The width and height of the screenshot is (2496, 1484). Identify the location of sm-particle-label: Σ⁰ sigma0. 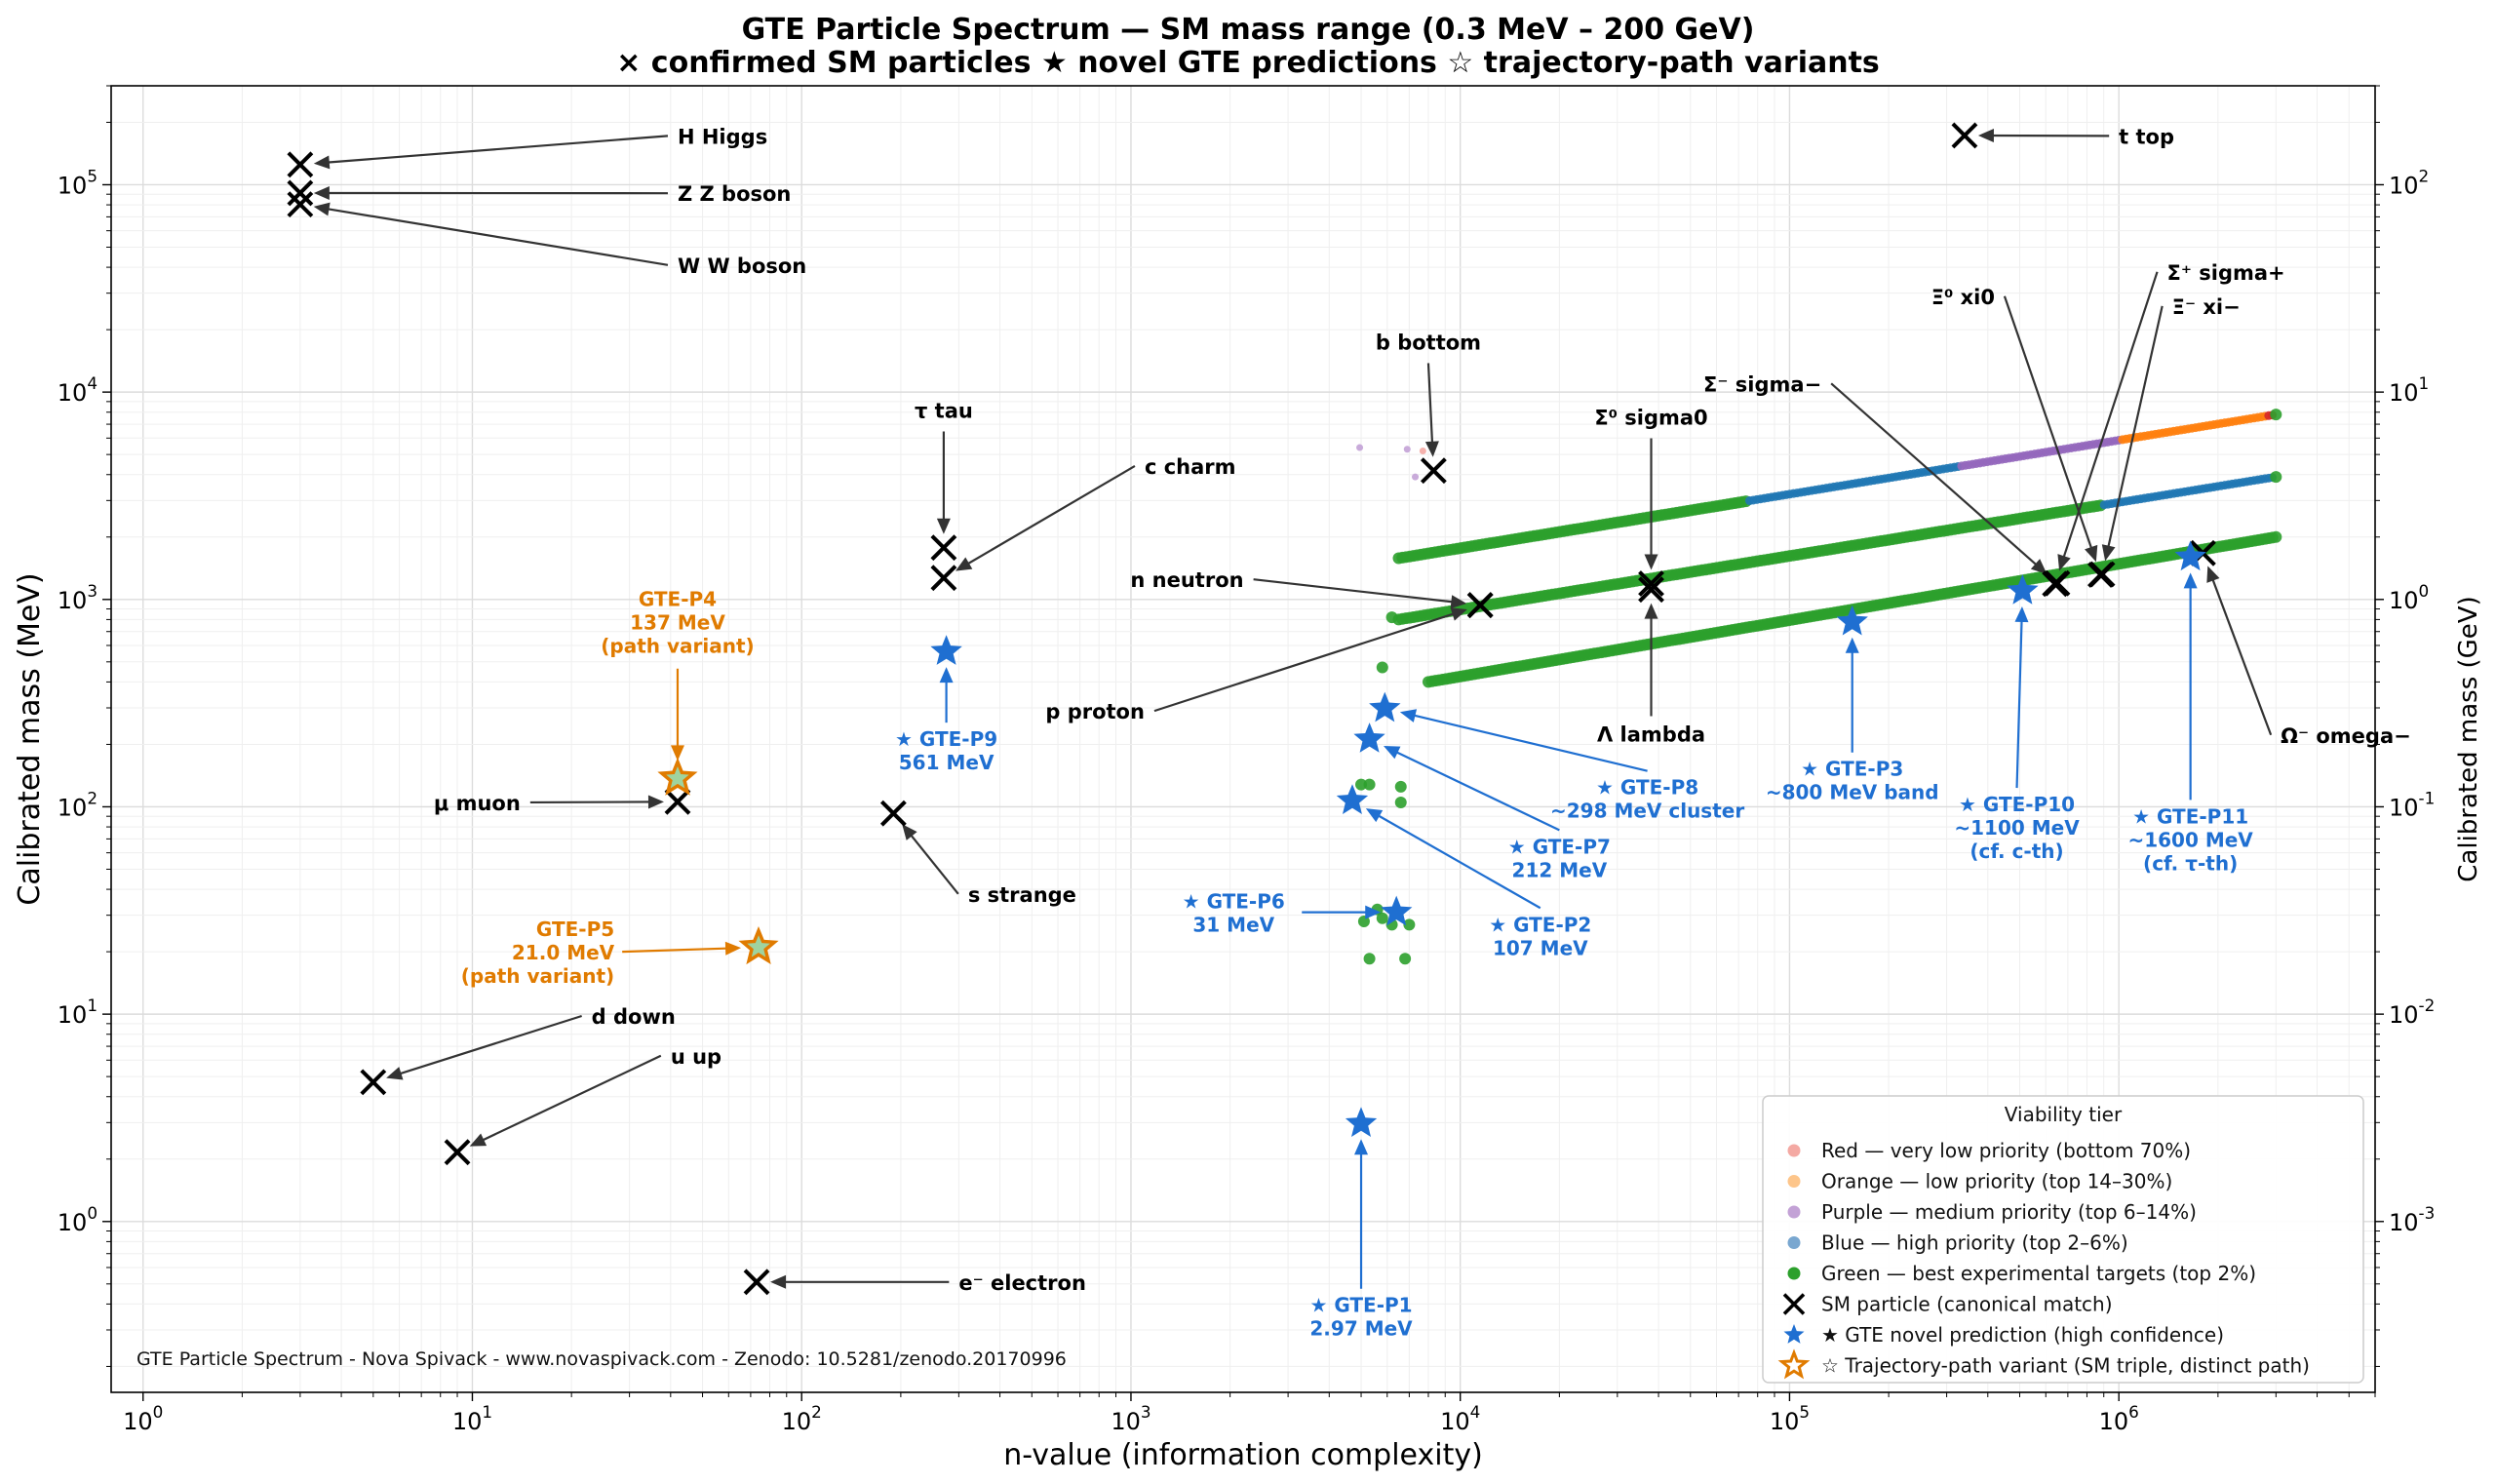
(1650, 417).